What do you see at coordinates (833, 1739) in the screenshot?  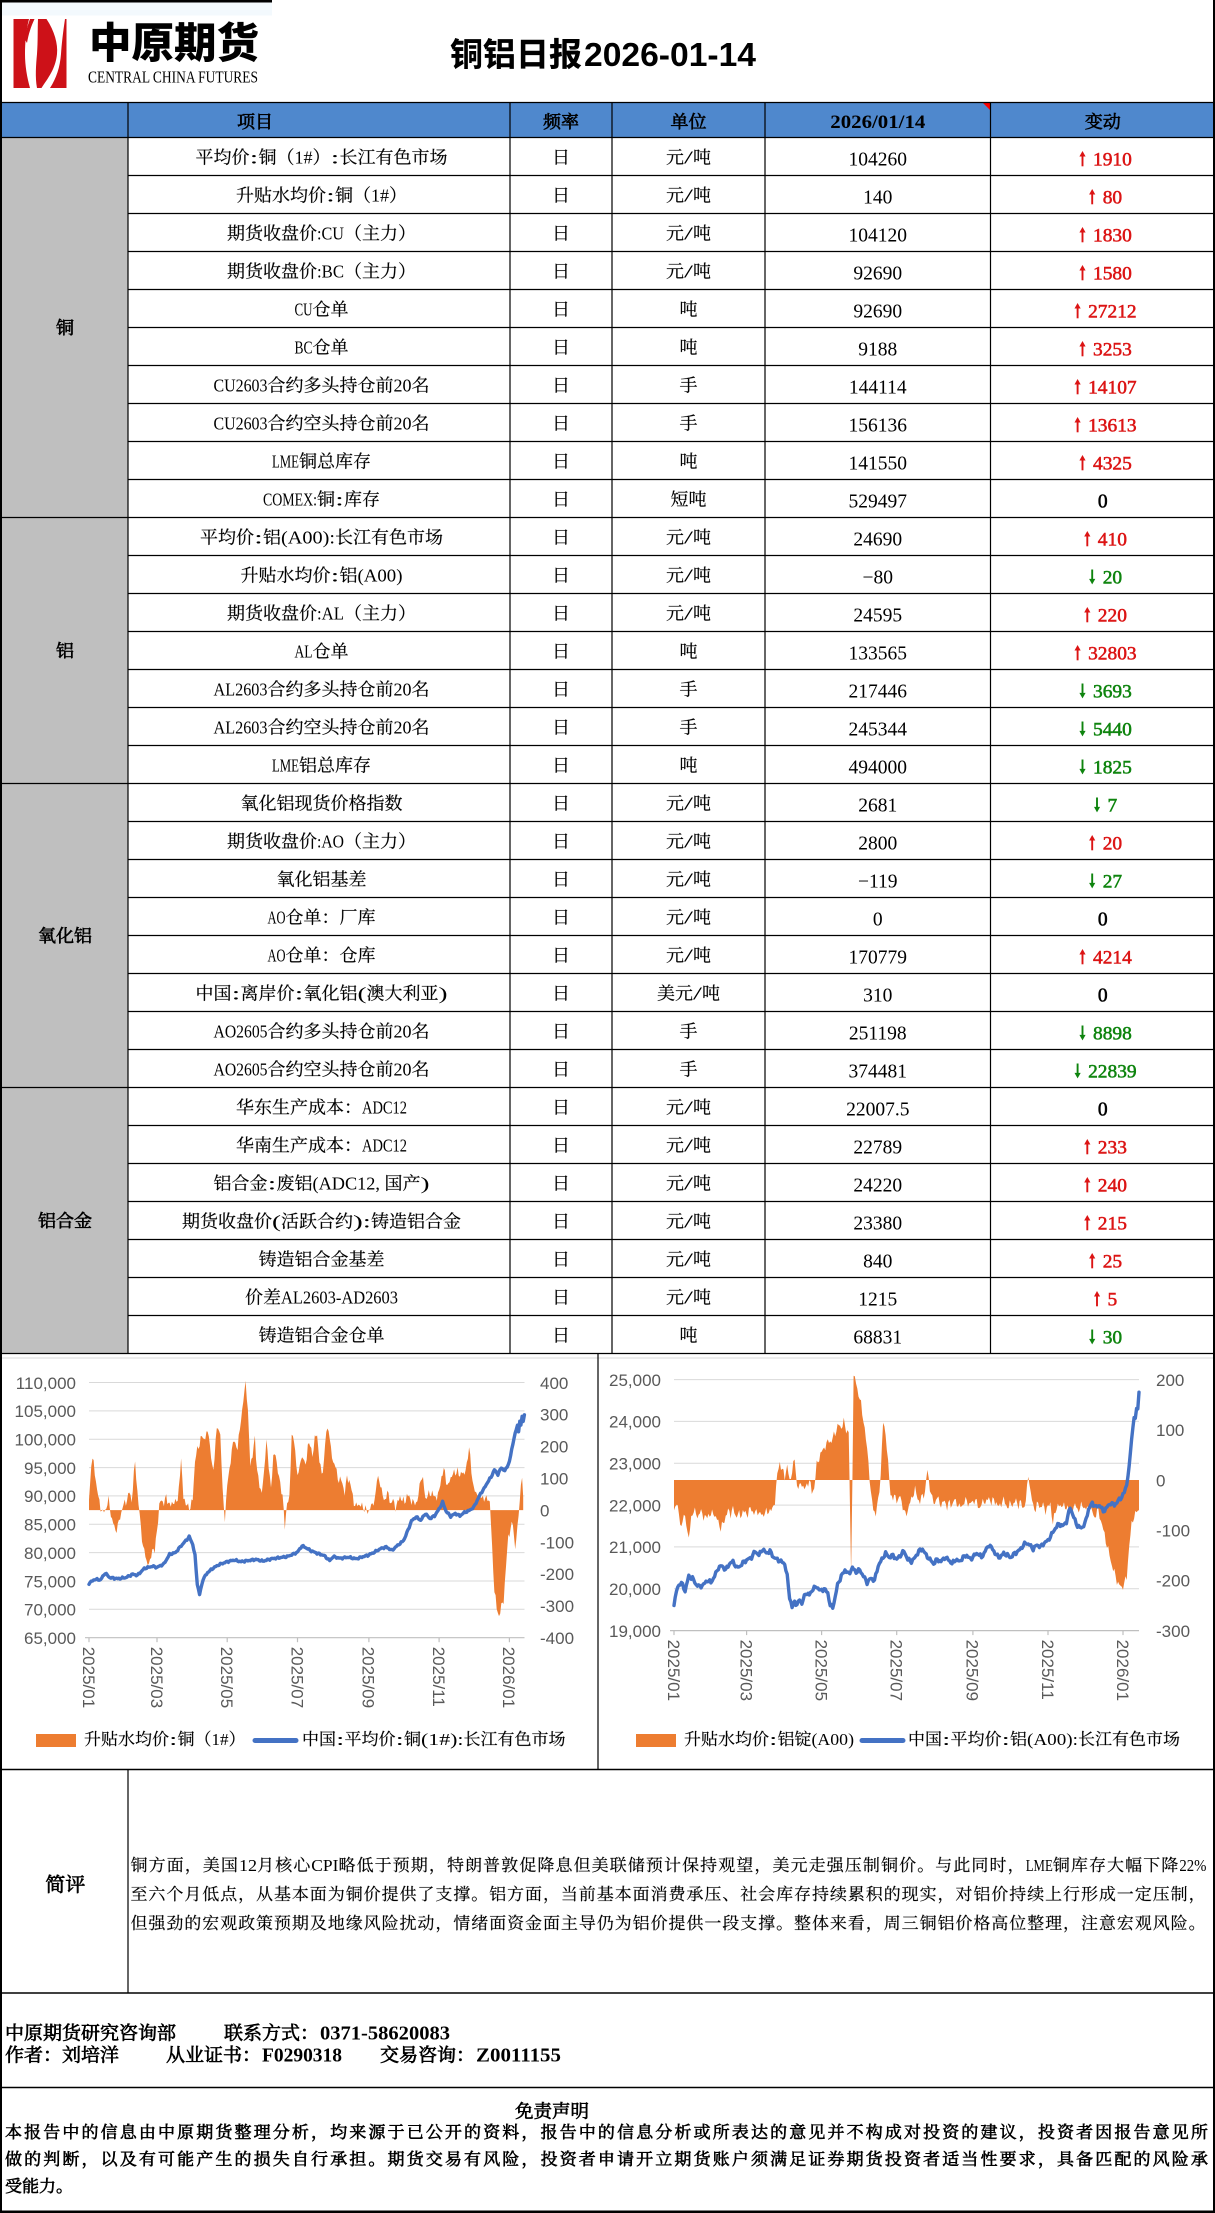 I see `svg-text: (A00)` at bounding box center [833, 1739].